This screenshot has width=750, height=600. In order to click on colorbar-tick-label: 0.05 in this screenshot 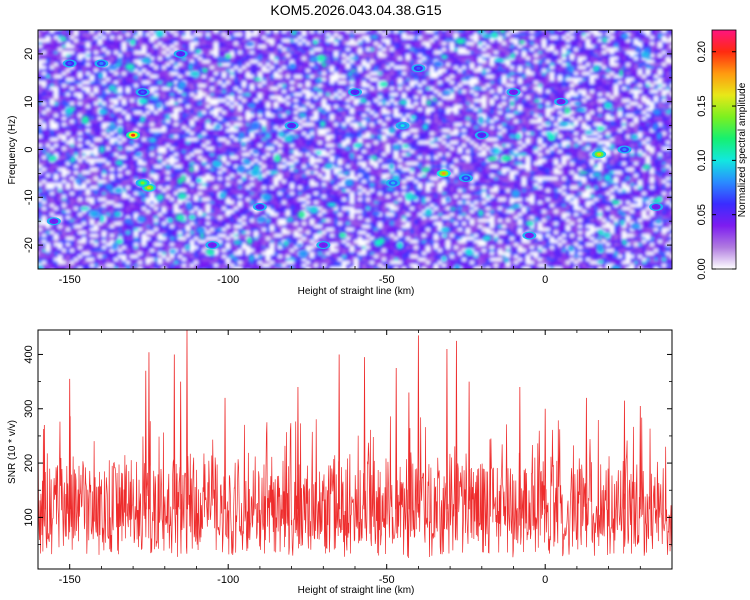, I will do `click(702, 214)`.